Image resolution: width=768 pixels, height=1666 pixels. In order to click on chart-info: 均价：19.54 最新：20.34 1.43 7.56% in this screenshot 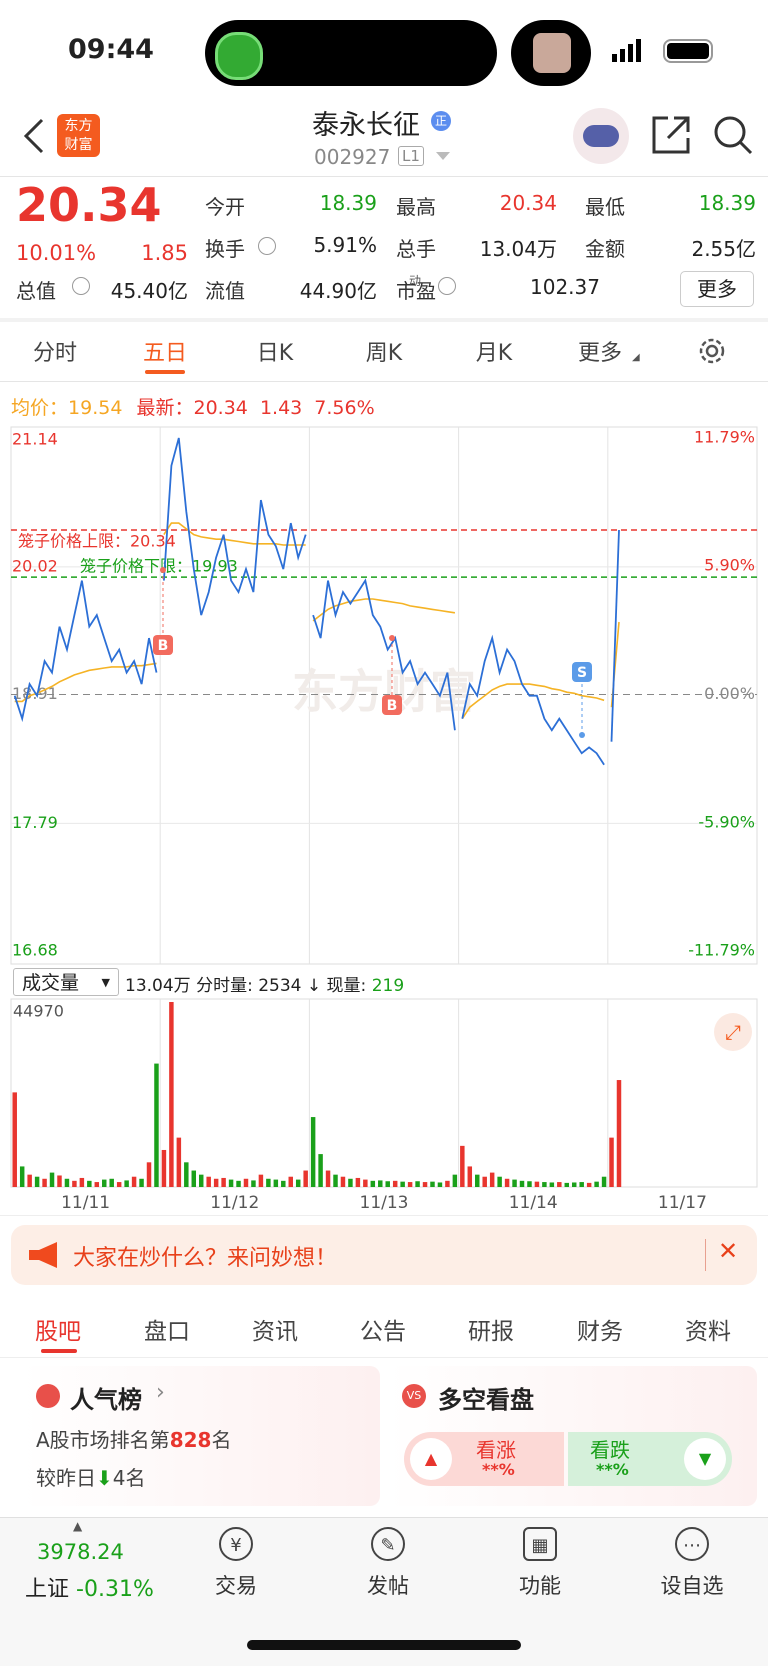, I will do `click(193, 406)`.